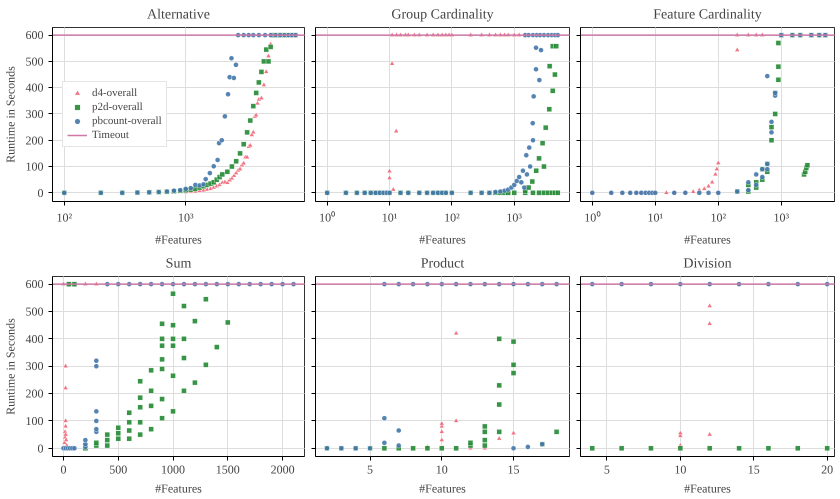  What do you see at coordinates (707, 15) in the screenshot?
I see `chart-title: Feature Cardinality` at bounding box center [707, 15].